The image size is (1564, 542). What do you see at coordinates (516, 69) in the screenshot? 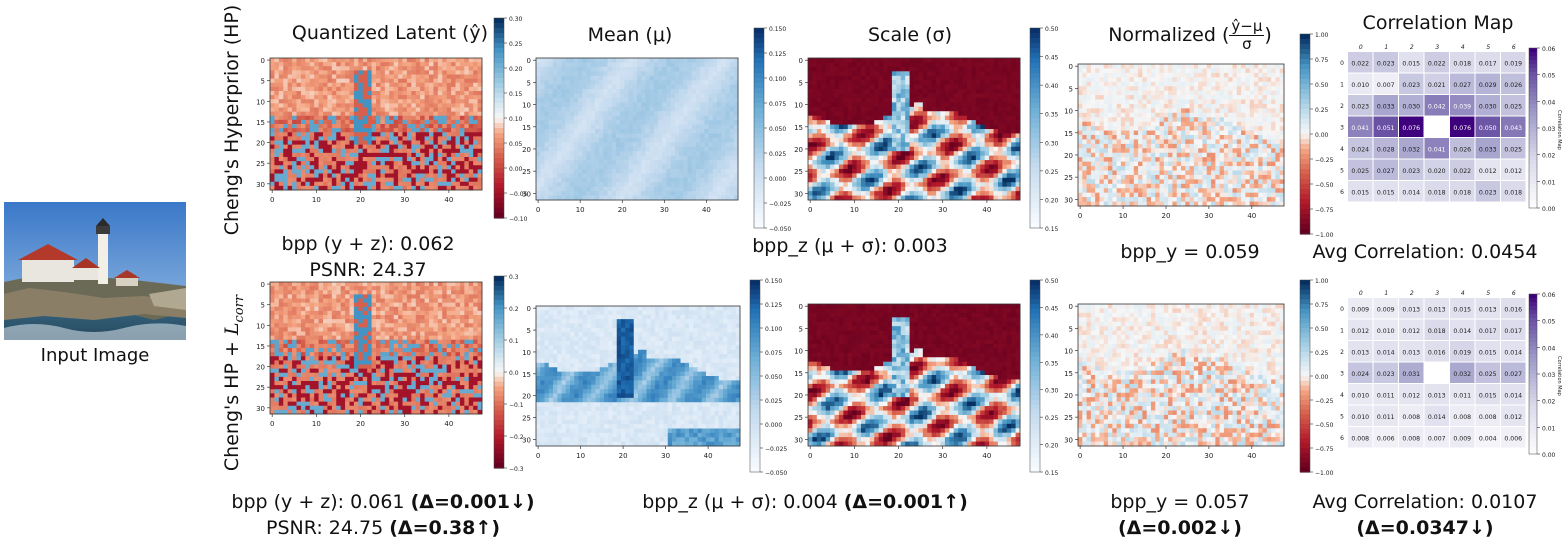
I see `colorbar-tick-label: 0.20` at bounding box center [516, 69].